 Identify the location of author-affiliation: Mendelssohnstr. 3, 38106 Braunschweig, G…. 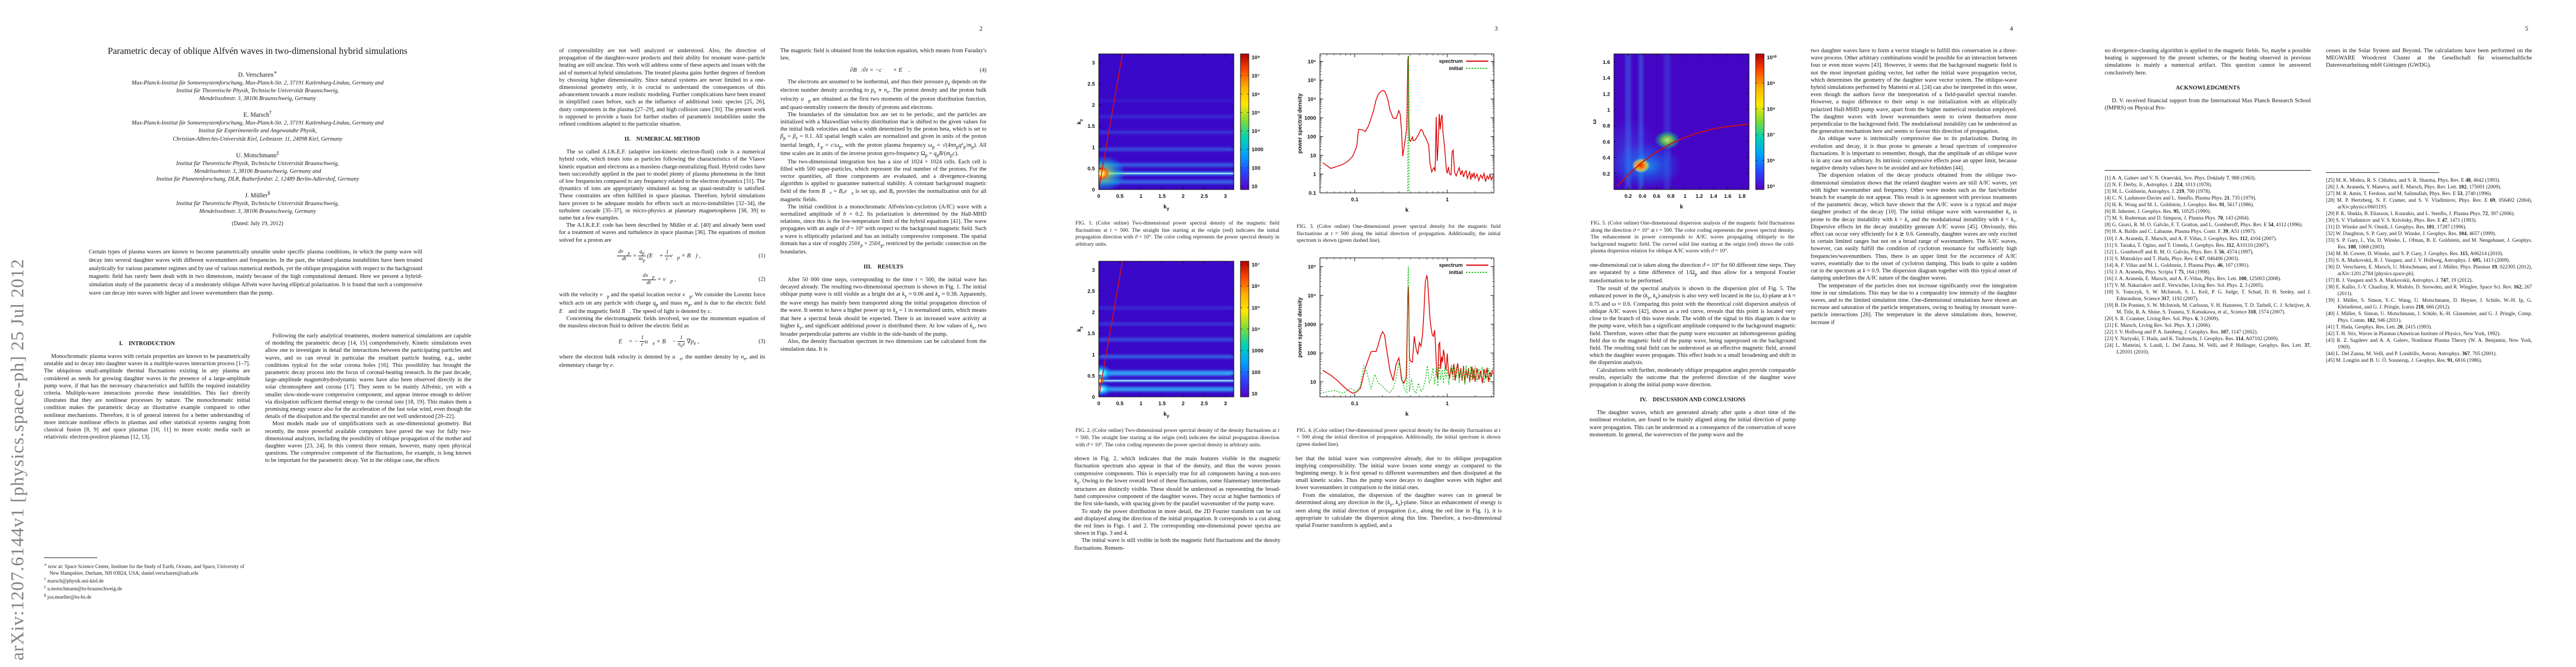
(257, 211).